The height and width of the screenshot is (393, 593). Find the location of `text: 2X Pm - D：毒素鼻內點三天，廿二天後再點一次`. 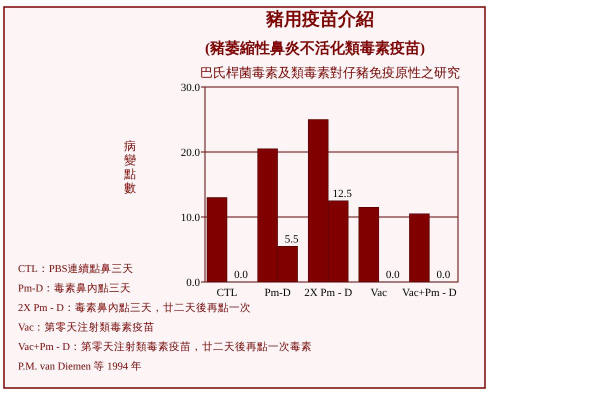

text: 2X Pm - D：毒素鼻內點三天，廿二天後再點一次 is located at coordinates (134, 307).